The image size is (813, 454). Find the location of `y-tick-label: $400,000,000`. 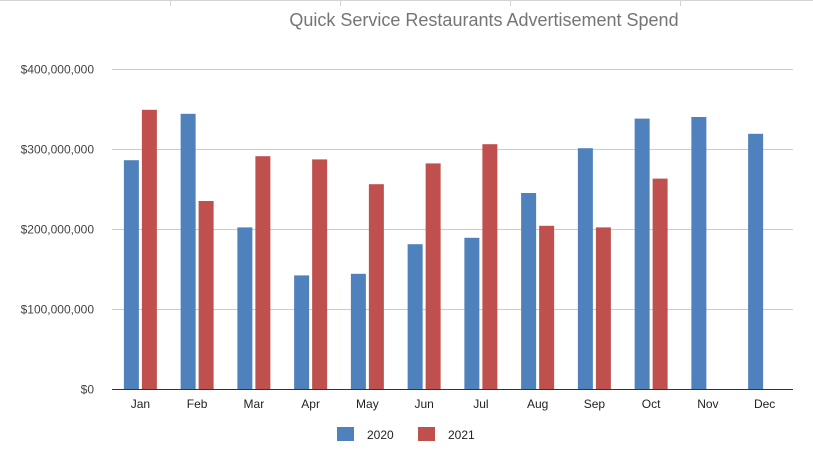

y-tick-label: $400,000,000 is located at coordinates (58, 70).